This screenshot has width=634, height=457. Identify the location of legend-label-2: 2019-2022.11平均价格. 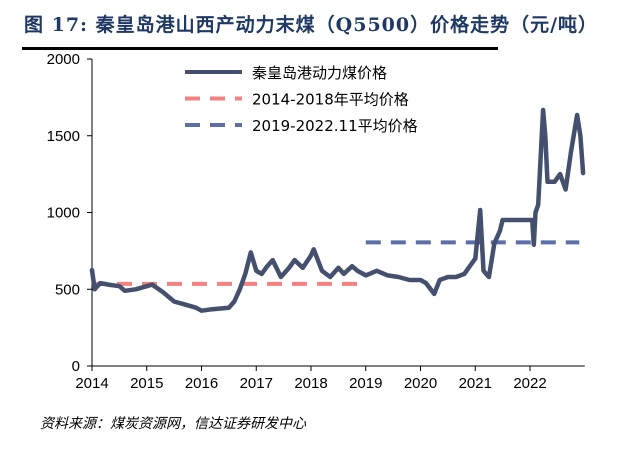
(335, 126).